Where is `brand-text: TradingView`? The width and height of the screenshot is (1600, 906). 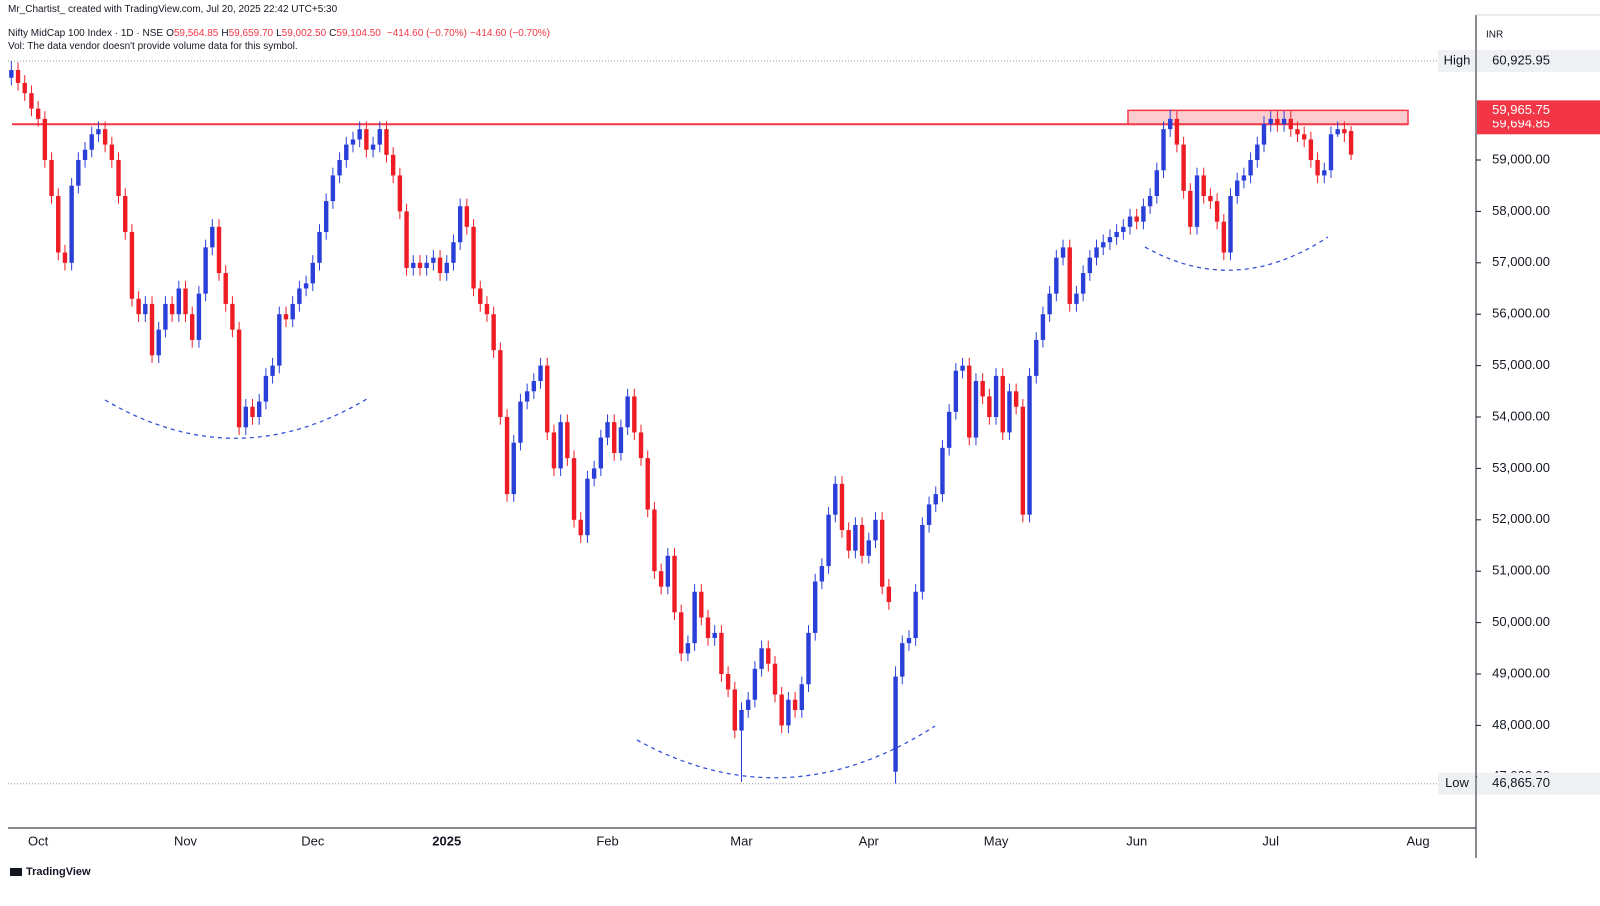
brand-text: TradingView is located at coordinates (58, 872).